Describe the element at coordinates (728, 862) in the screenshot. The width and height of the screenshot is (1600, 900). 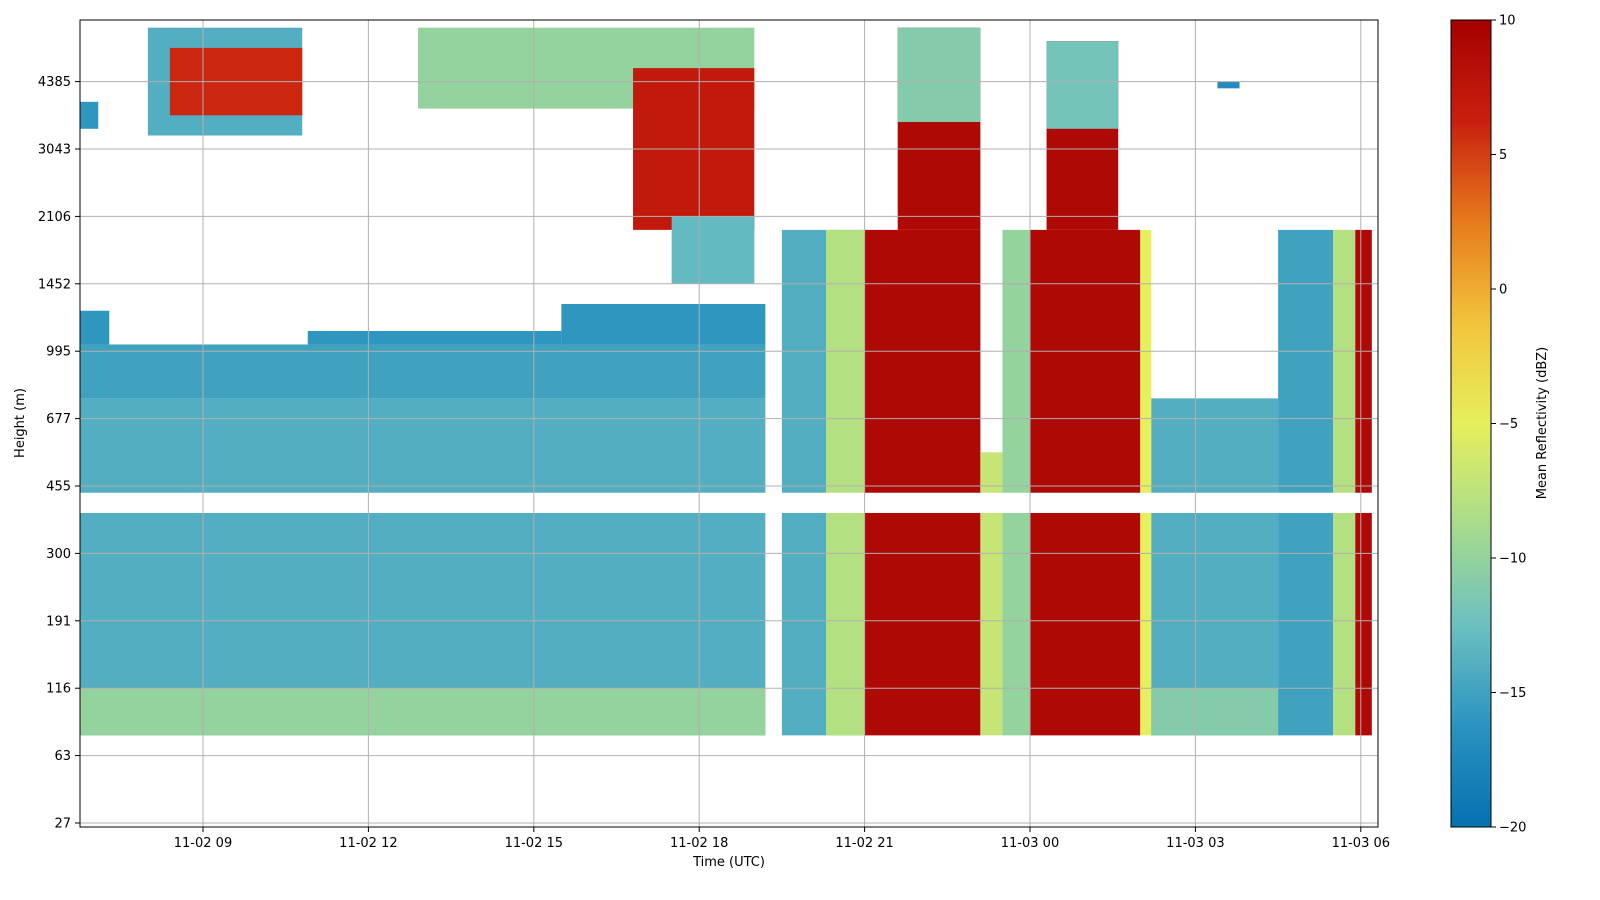
I see `x-axis-title: Time (UTC)` at that location.